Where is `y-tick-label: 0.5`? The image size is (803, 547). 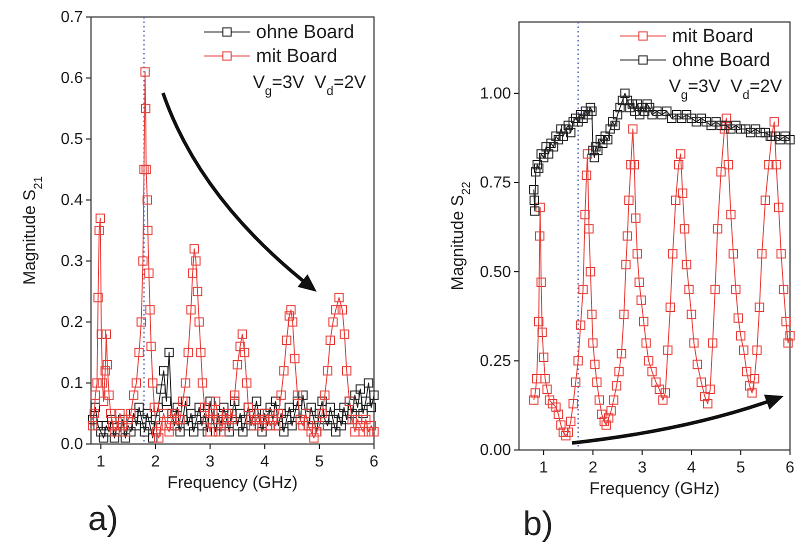 y-tick-label: 0.5 is located at coordinates (72, 139).